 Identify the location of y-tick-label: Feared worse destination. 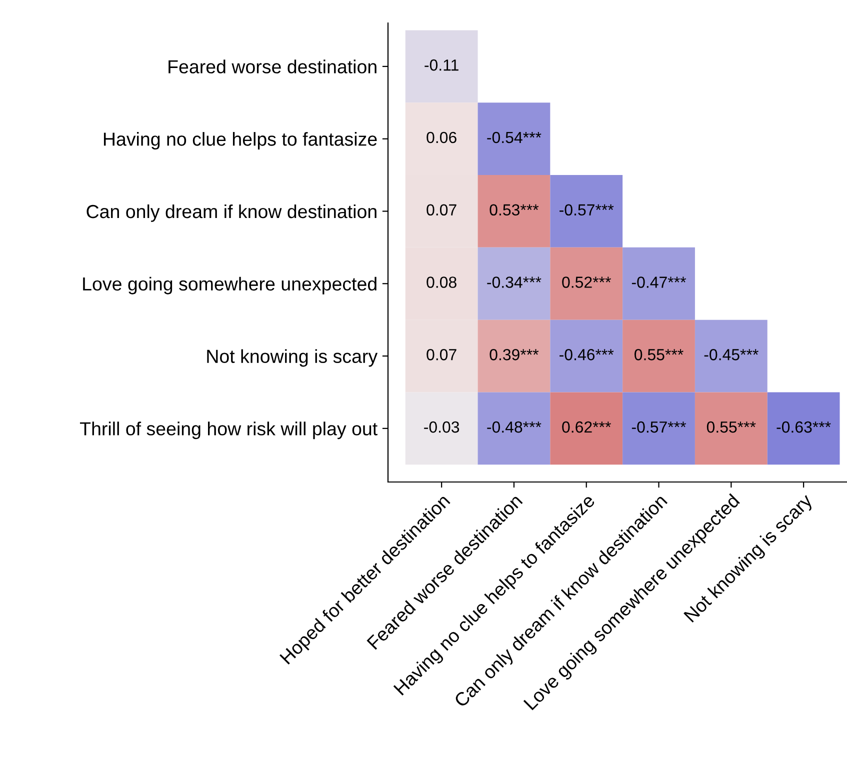
(272, 67).